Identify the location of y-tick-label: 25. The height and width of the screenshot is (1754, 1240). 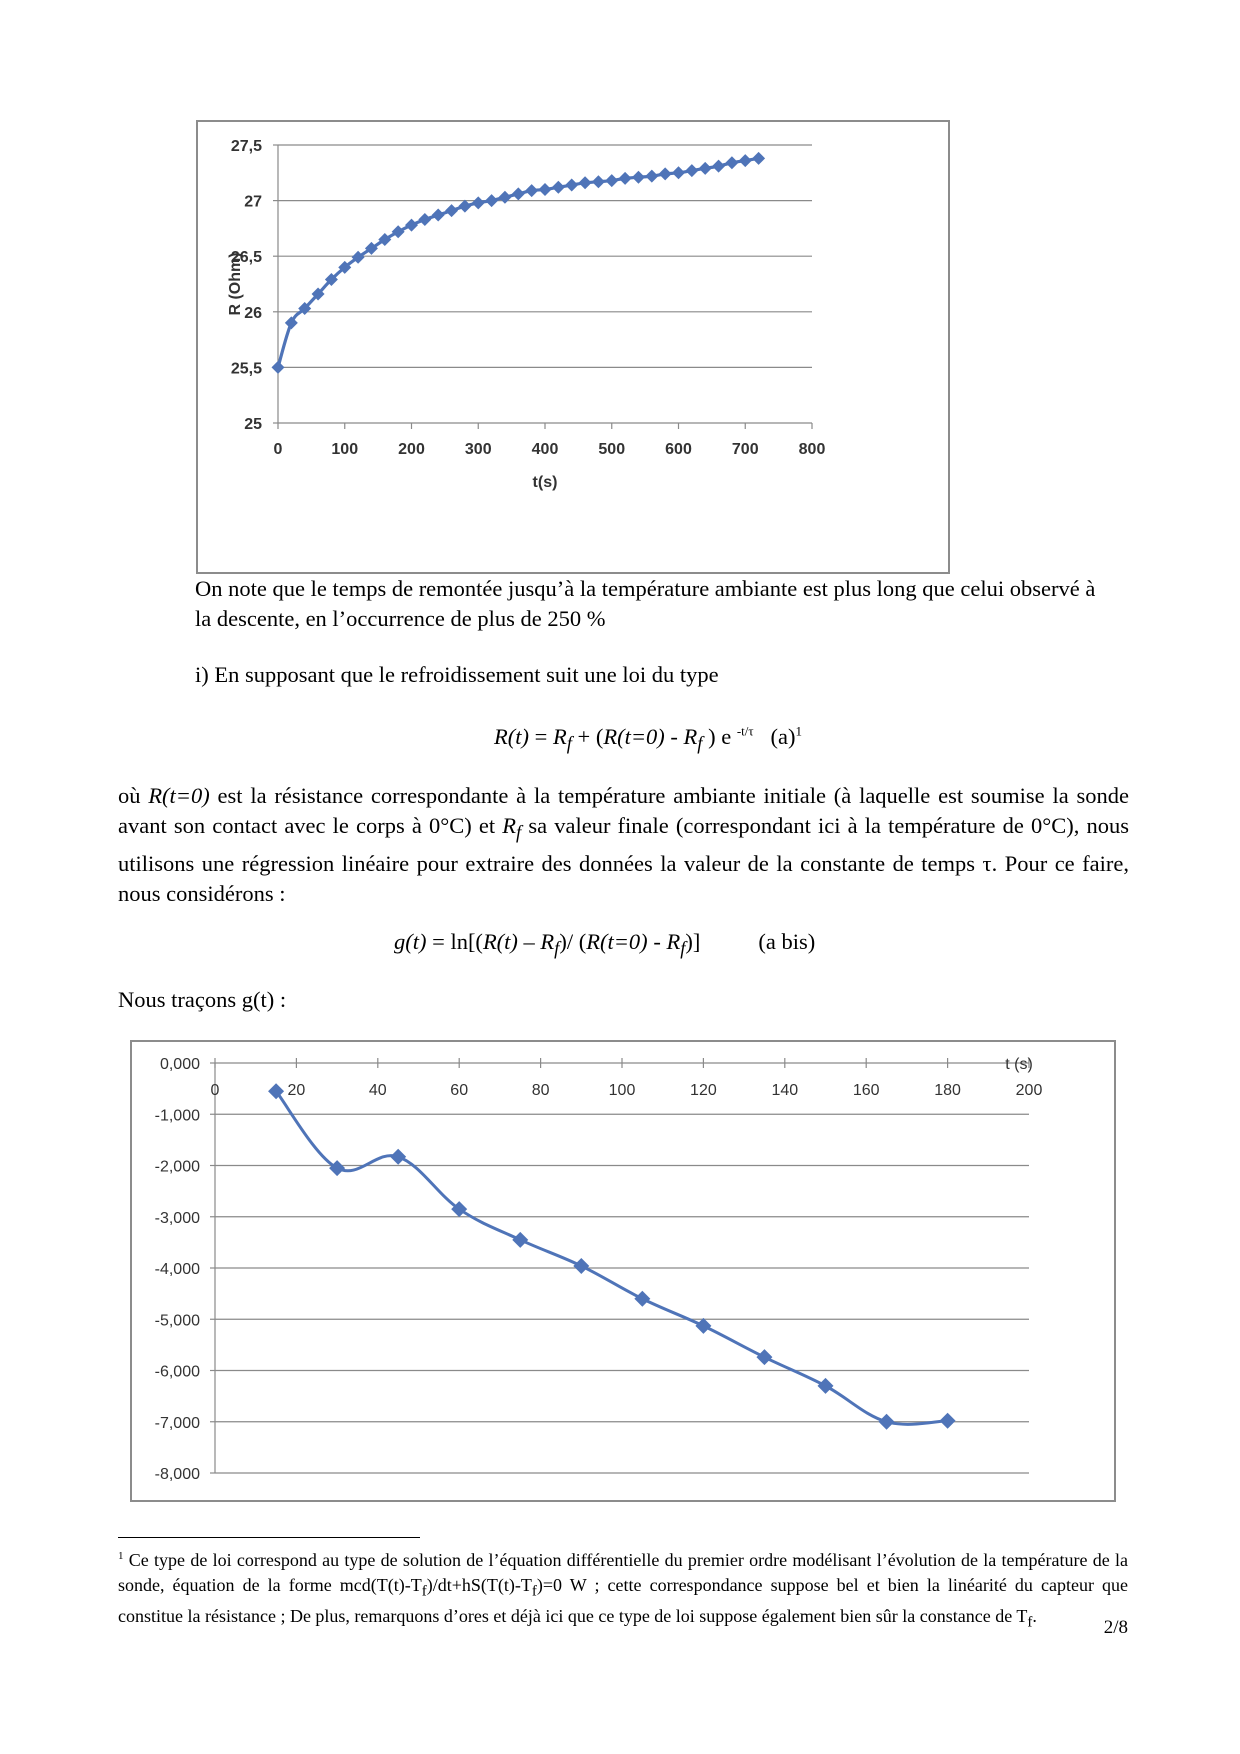
(253, 424).